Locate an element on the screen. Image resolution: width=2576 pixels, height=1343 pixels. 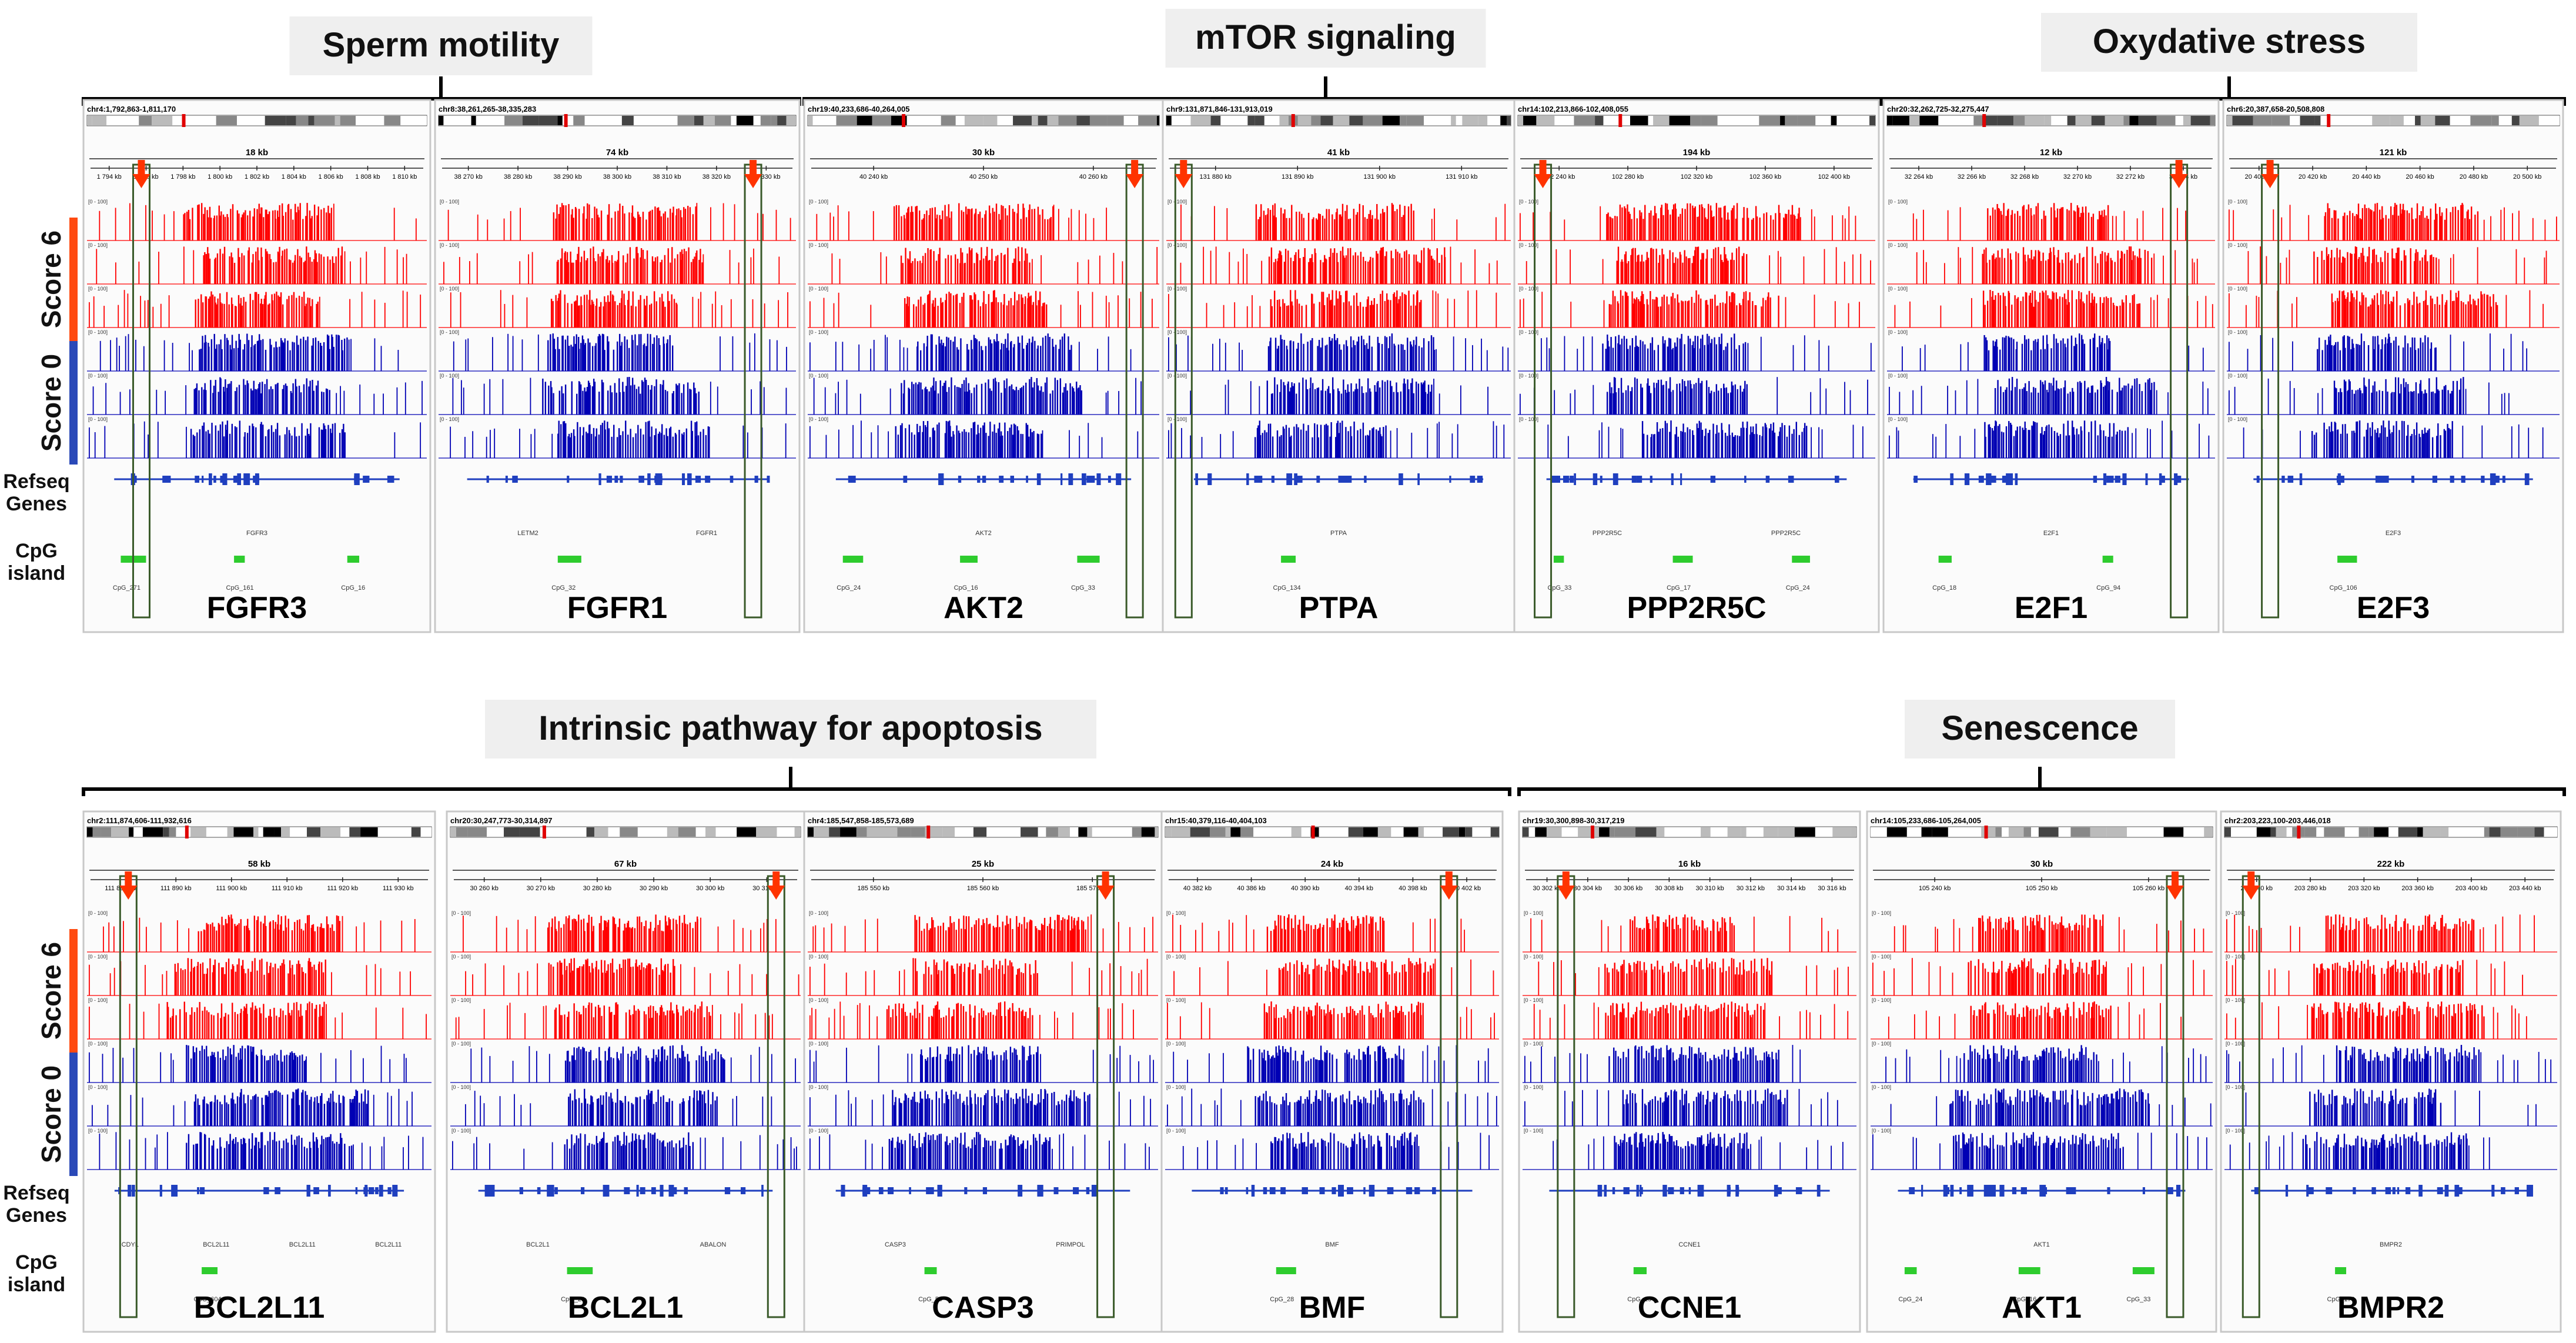
ideogram-band is located at coordinates (1176, 120).